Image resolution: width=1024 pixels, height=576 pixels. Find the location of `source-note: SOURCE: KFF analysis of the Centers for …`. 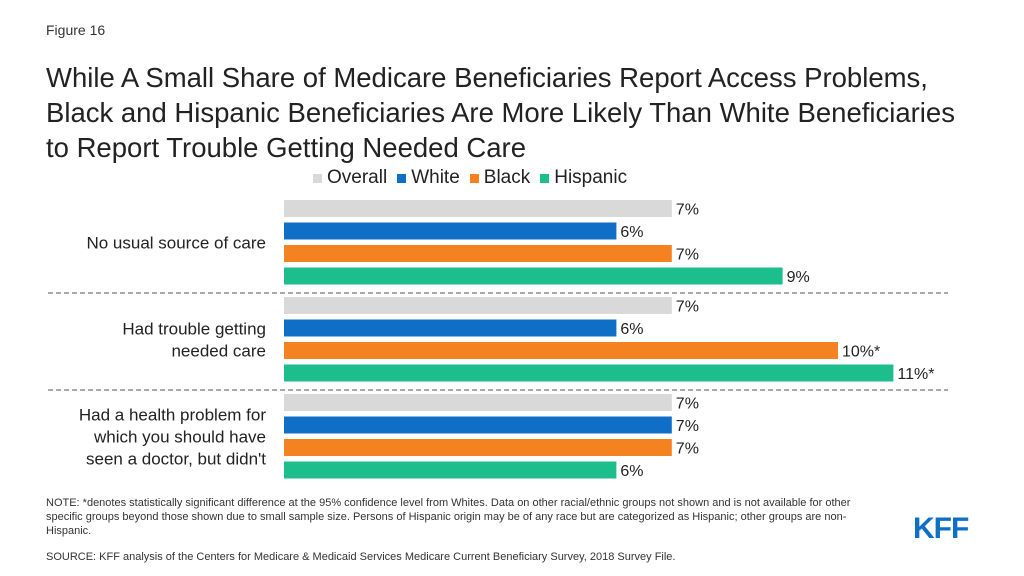

source-note: SOURCE: KFF analysis of the Centers for … is located at coordinates (361, 557).